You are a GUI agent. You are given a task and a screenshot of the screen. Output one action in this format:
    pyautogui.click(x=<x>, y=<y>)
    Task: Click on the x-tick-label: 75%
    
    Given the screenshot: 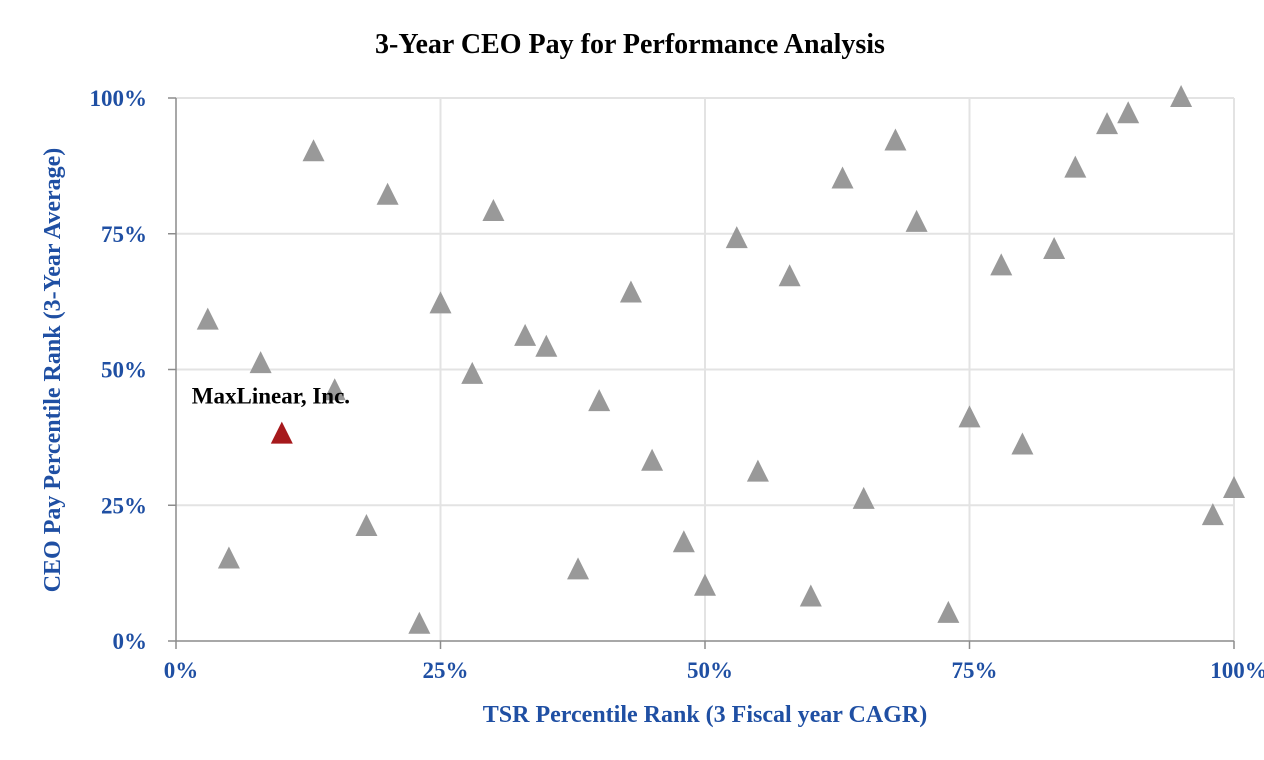 What is the action you would take?
    pyautogui.click(x=975, y=670)
    